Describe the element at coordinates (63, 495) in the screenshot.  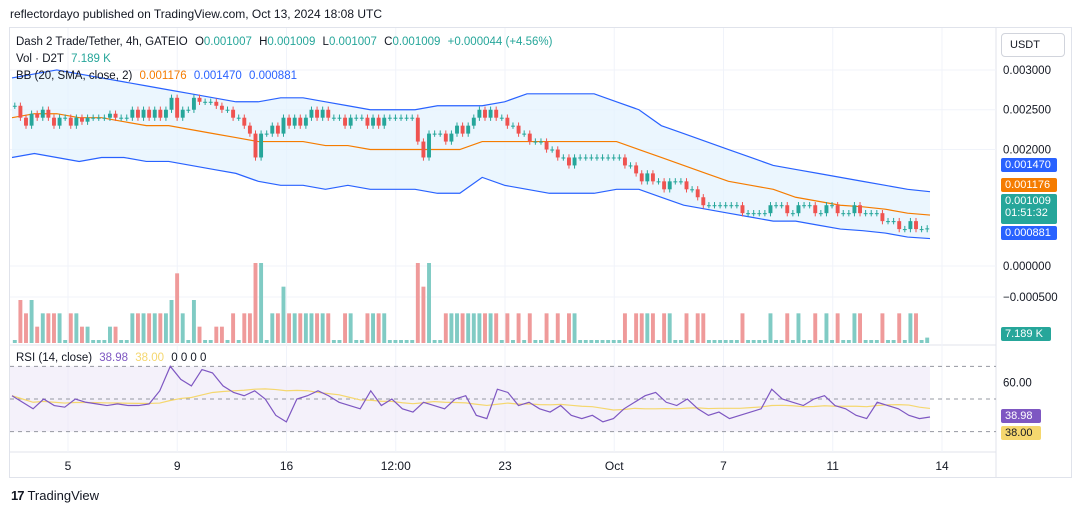
I see `tradingview-logo-text: TradingView` at that location.